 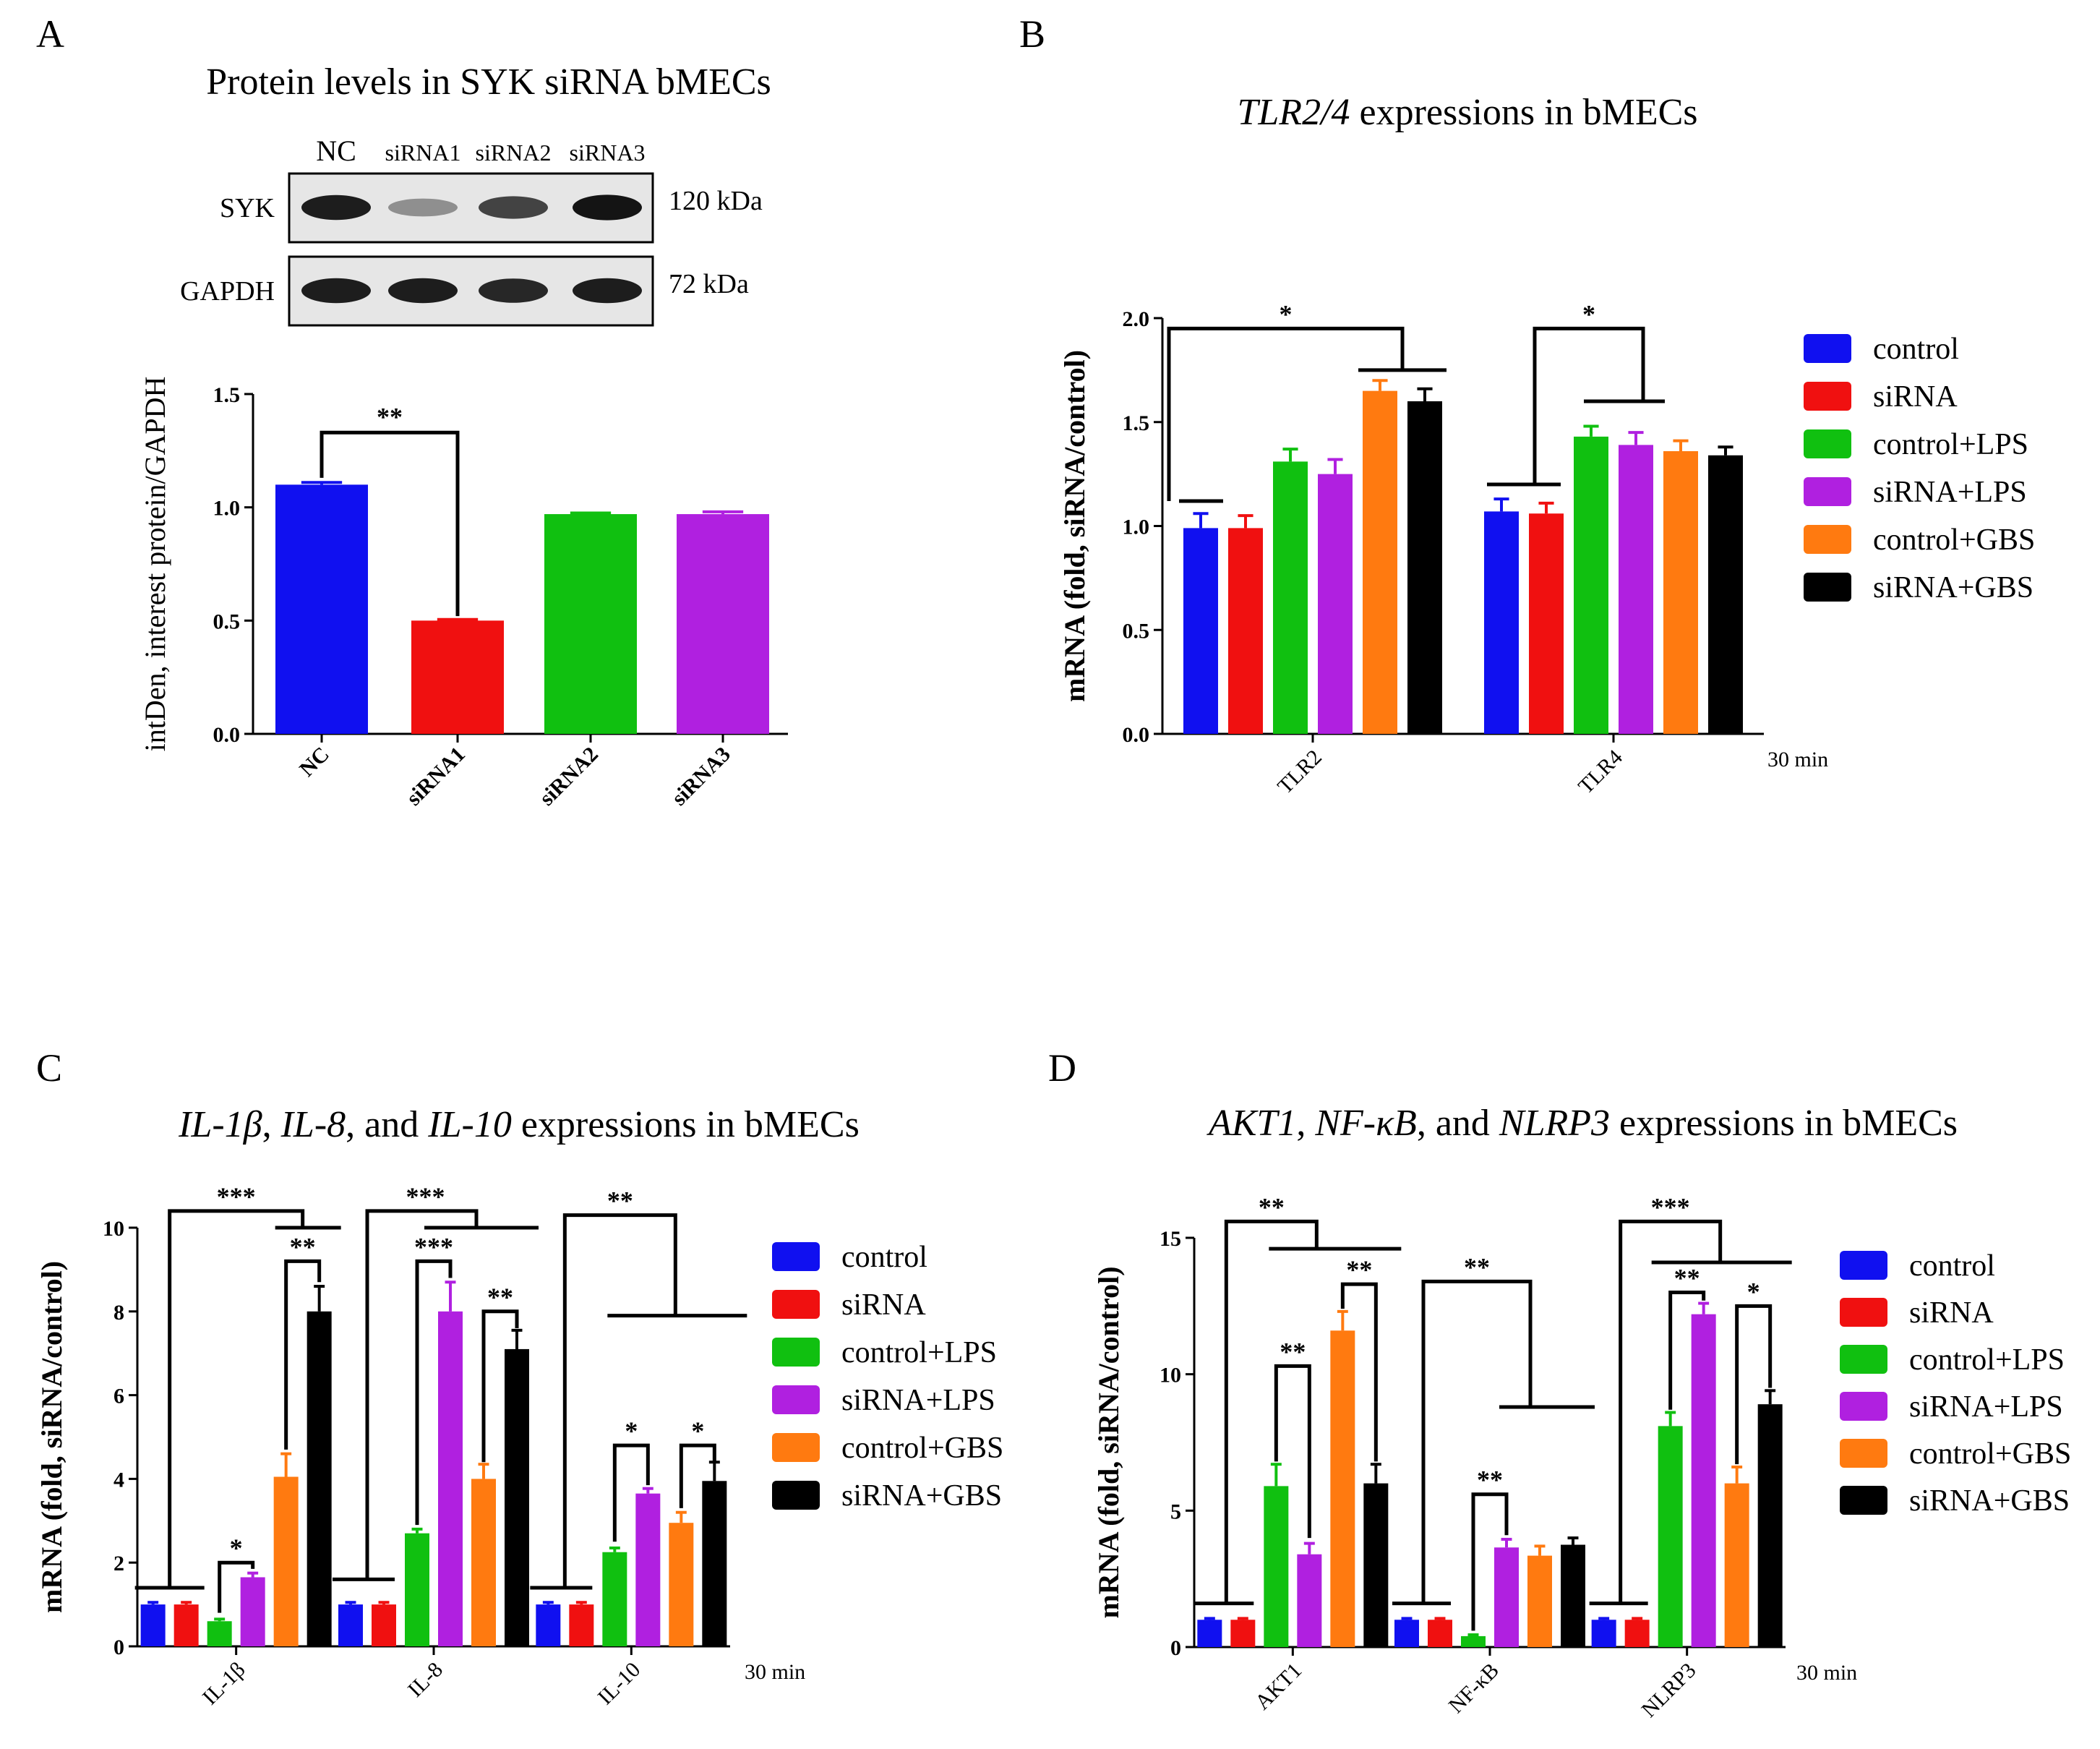 What do you see at coordinates (1245, 631) in the screenshot?
I see `bar-tlr2-sirna` at bounding box center [1245, 631].